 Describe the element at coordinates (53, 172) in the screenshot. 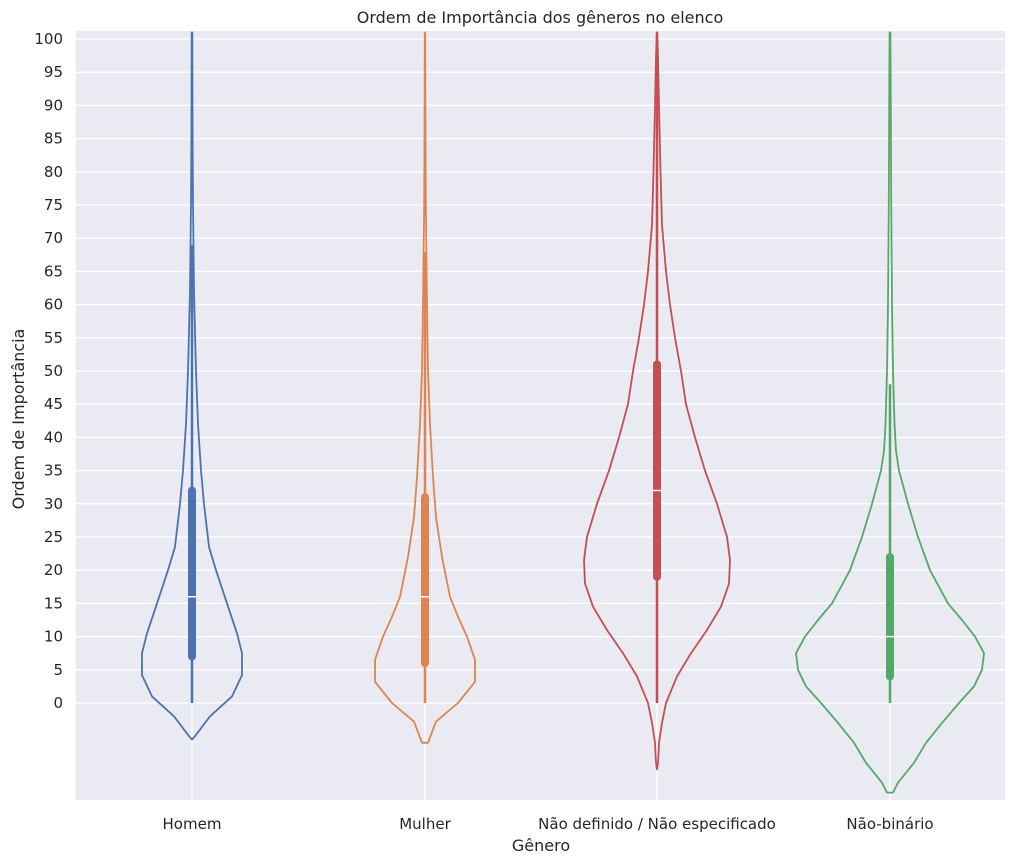

I see `y-tick-label: 80` at that location.